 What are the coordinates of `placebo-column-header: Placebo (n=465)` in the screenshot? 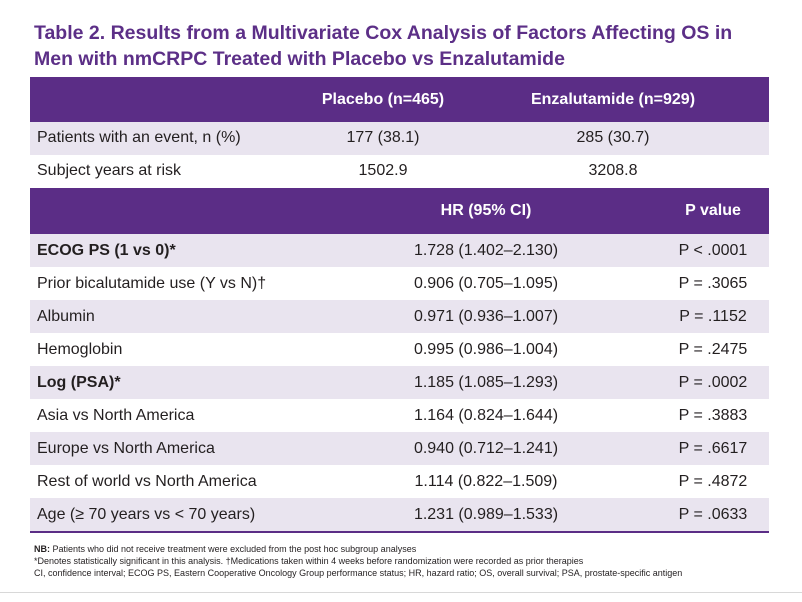 It's located at (383, 99).